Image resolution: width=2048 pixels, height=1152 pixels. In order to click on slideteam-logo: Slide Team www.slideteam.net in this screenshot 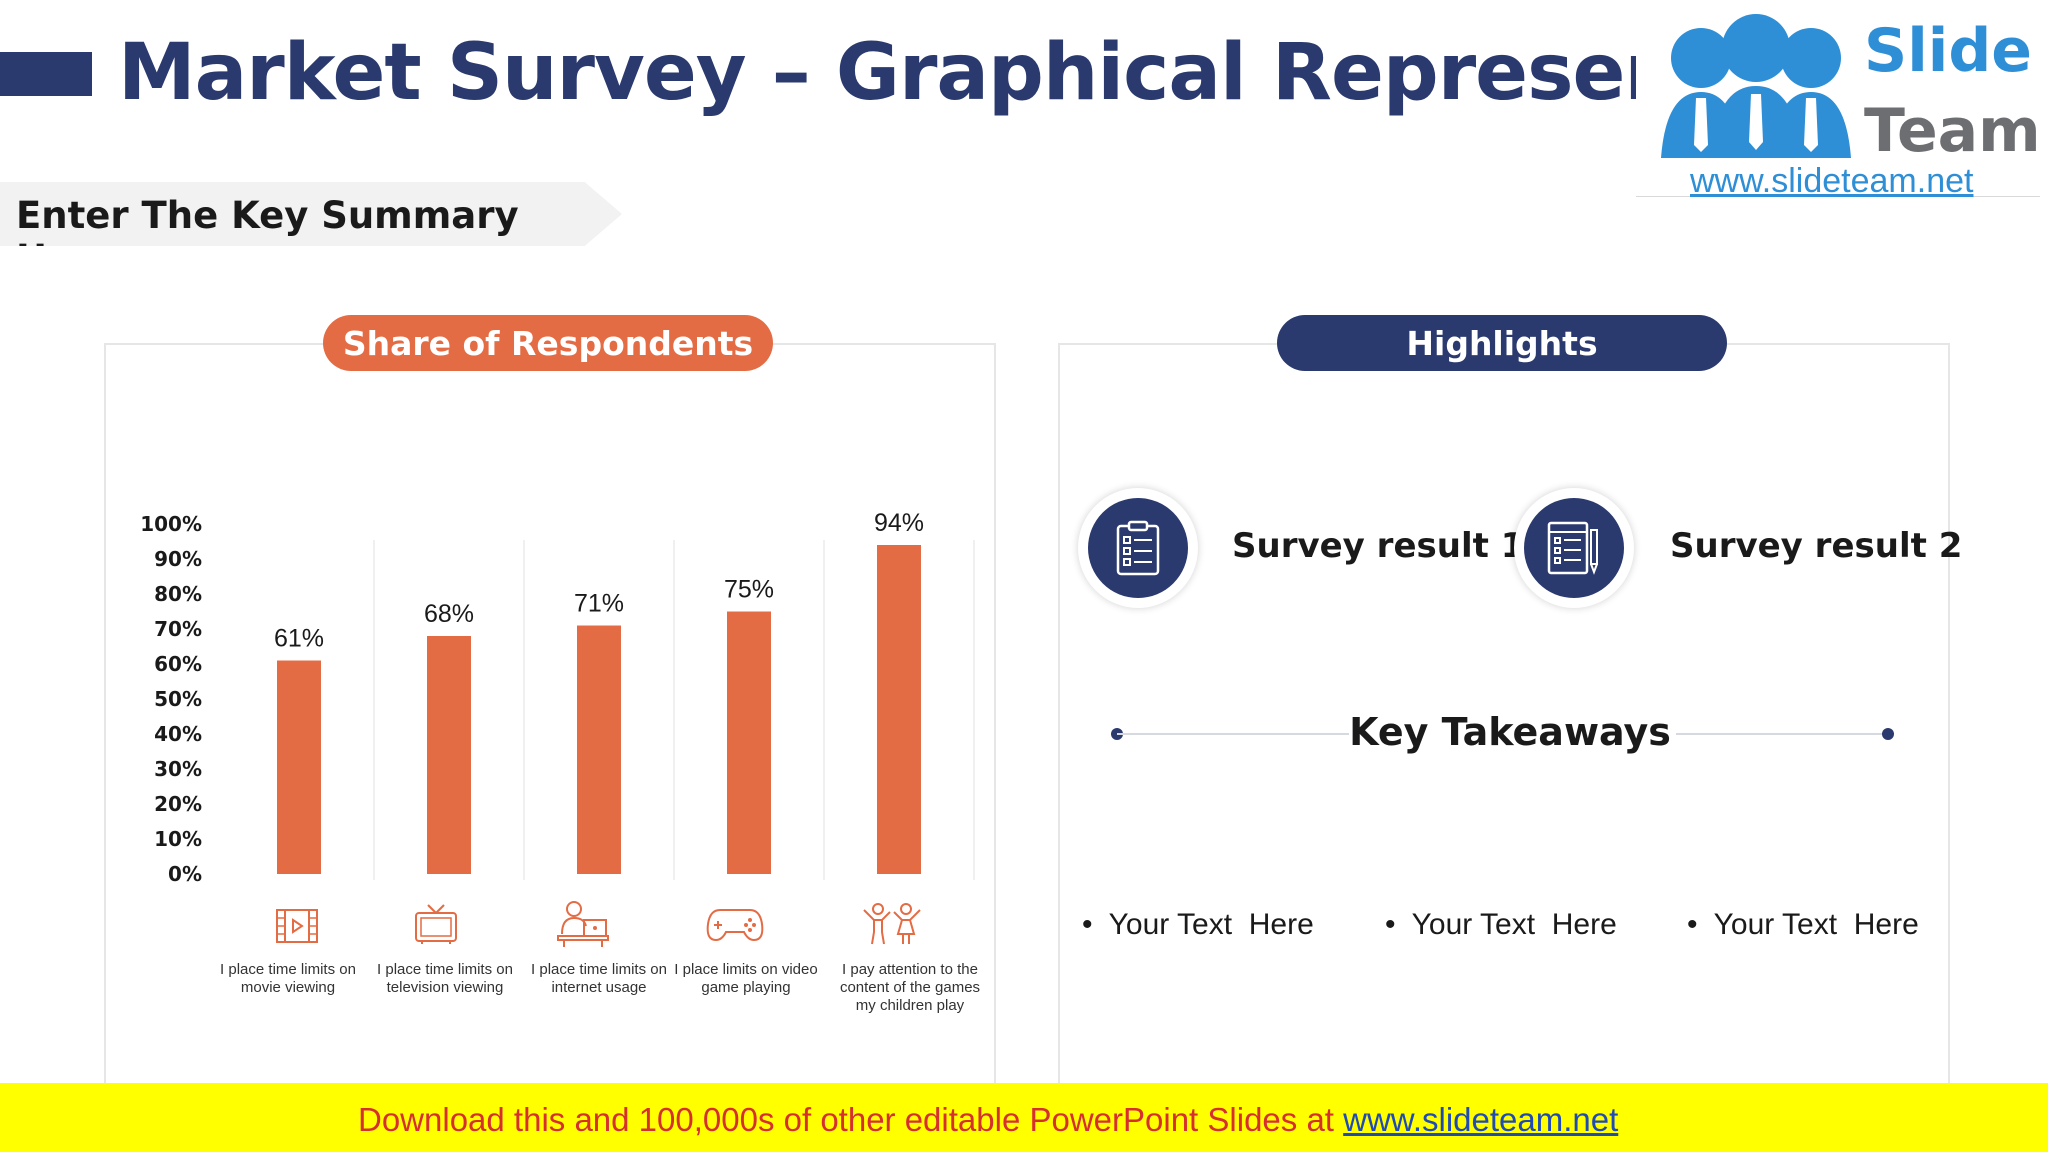, I will do `click(1838, 100)`.